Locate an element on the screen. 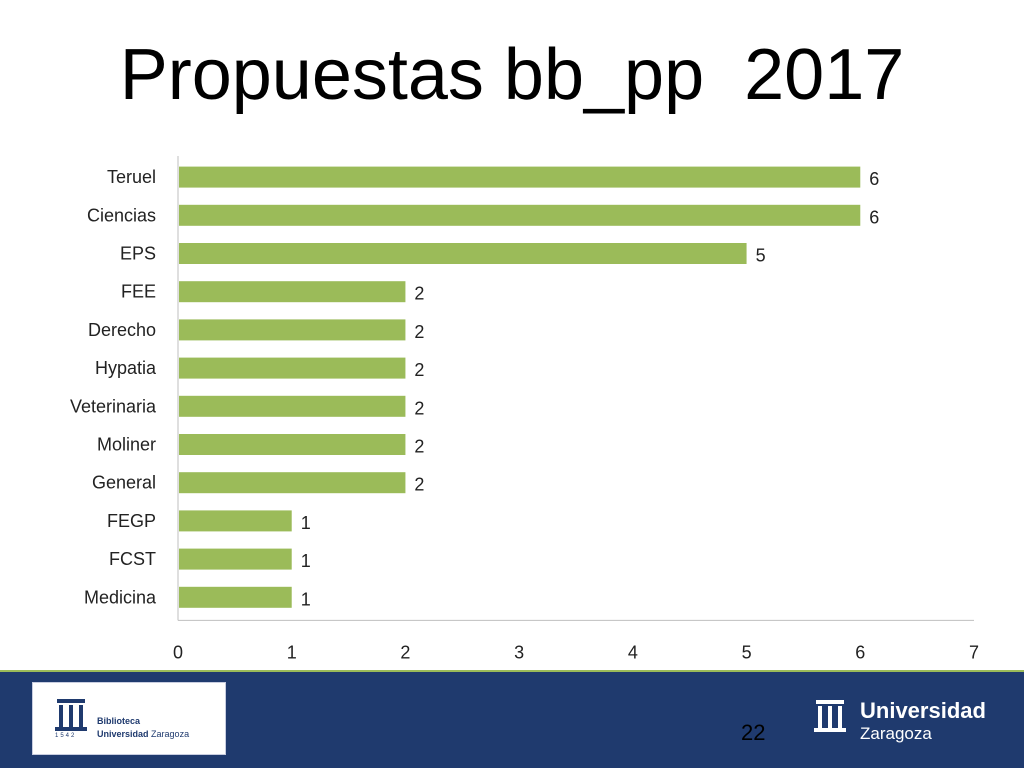 The width and height of the screenshot is (1024, 768). x-tick-label: 2 is located at coordinates (405, 652).